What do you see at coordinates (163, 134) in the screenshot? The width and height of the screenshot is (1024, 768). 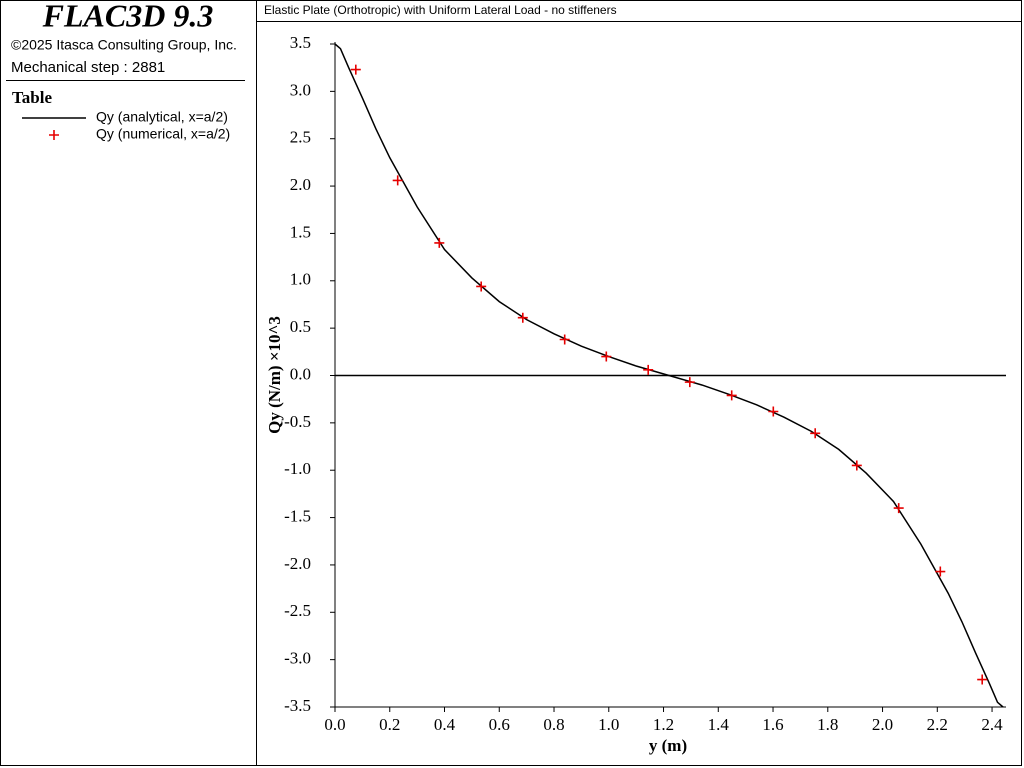 I see `legend-label: Qy (numerical, x=a/2)` at bounding box center [163, 134].